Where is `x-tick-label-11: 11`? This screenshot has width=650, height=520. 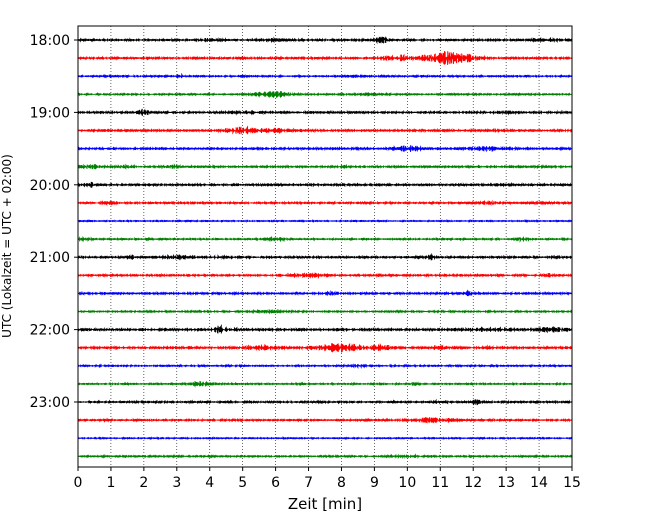
x-tick-label-11: 11 is located at coordinates (440, 483).